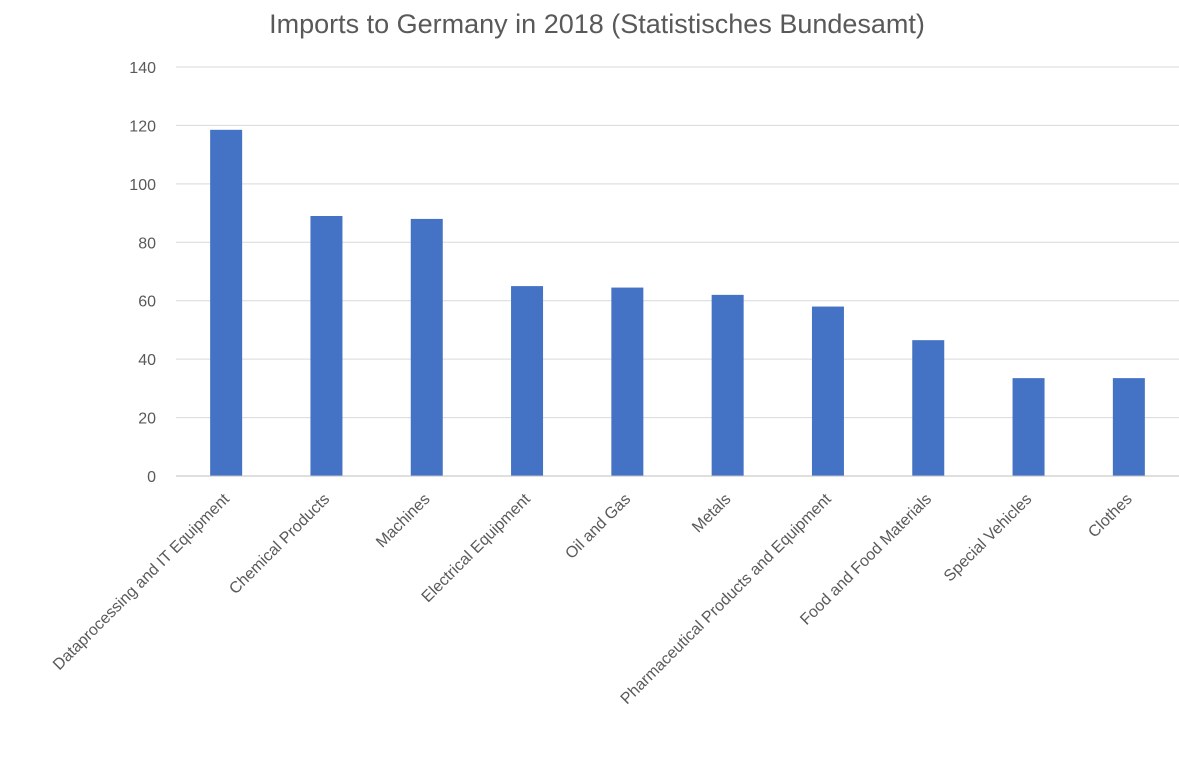 The height and width of the screenshot is (769, 1179). What do you see at coordinates (142, 185) in the screenshot?
I see `y-tick-label: 100` at bounding box center [142, 185].